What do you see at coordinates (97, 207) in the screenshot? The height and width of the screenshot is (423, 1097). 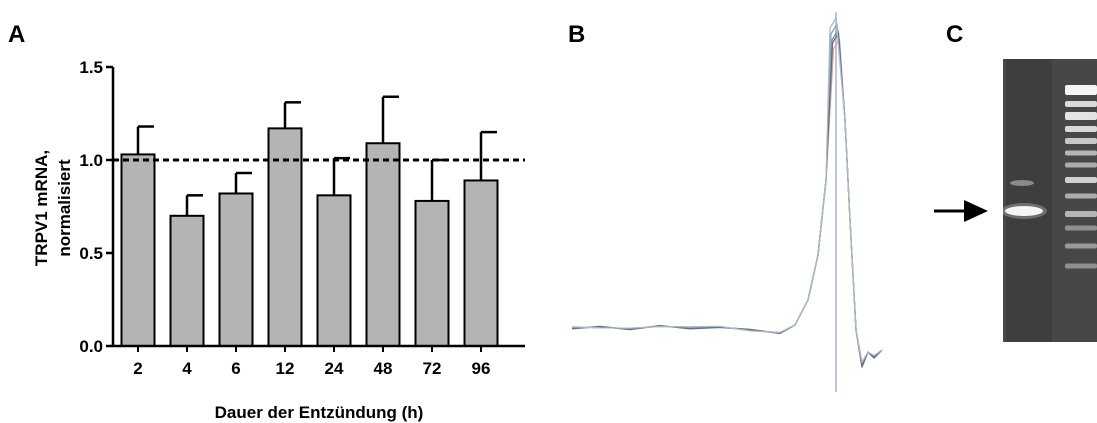 I see `y-axis: 0.0 0.5 1.0 1.5` at bounding box center [97, 207].